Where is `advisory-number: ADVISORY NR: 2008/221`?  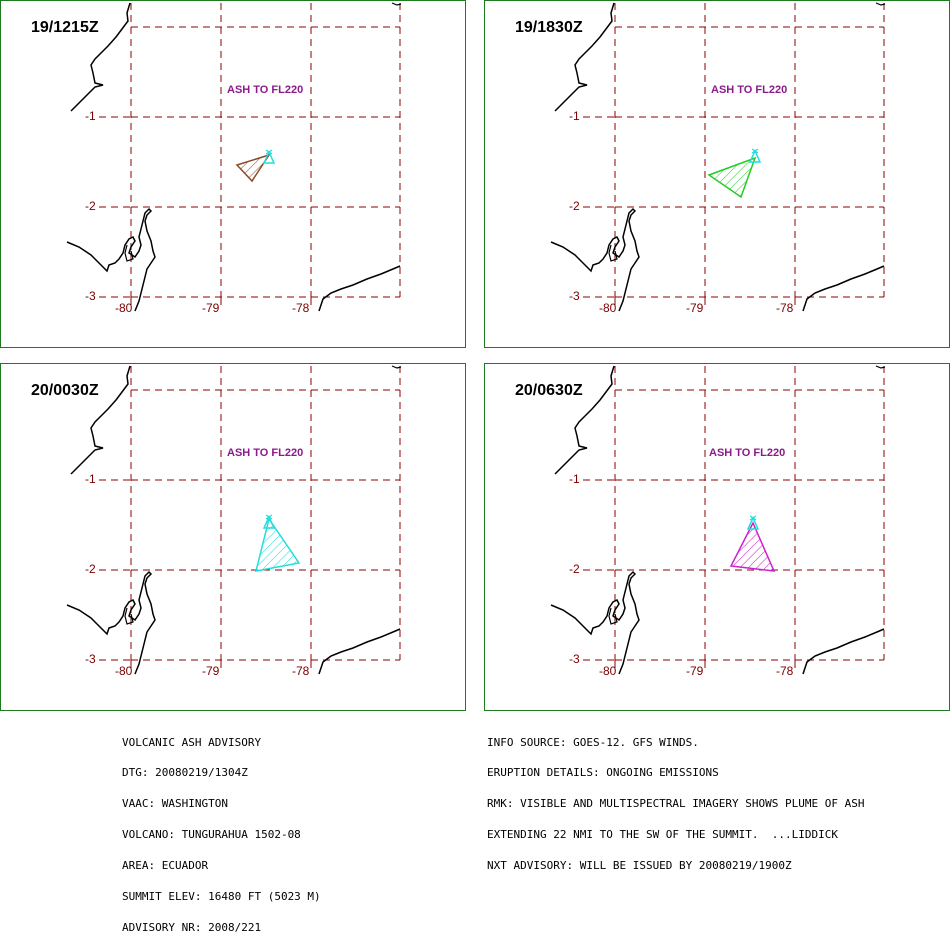
advisory-number: ADVISORY NR: 2008/221 is located at coordinates (192, 927).